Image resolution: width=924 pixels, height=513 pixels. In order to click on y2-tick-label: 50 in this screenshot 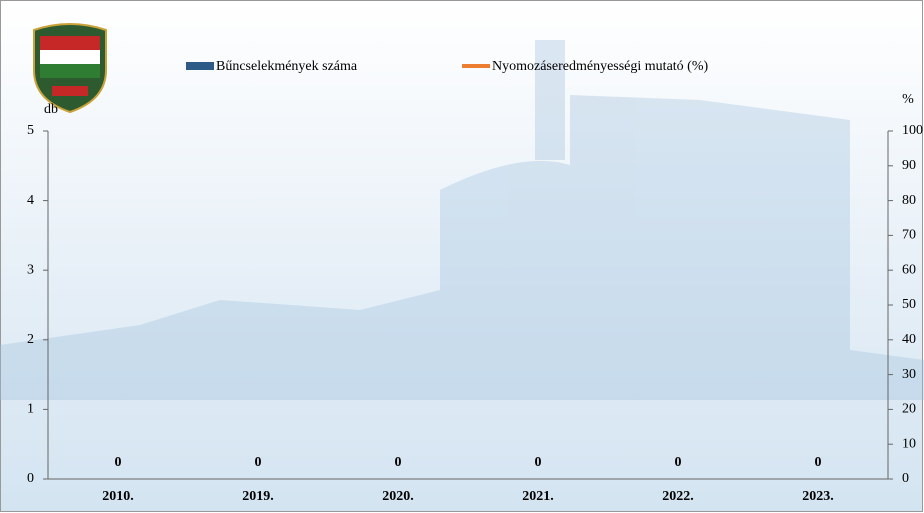, I will do `click(909, 304)`.